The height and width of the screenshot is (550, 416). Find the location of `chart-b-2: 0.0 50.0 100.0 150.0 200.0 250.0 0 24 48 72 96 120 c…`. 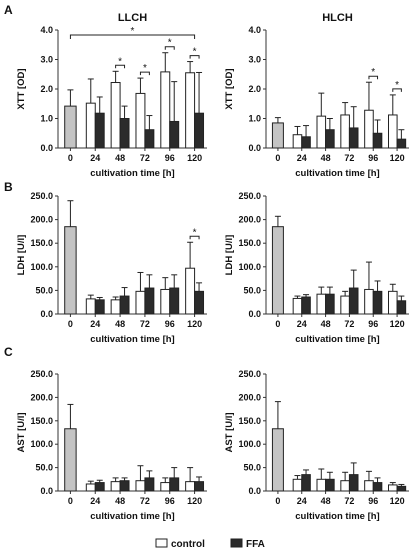

chart-b-2: 0.0 50.0 100.0 150.0 200.0 250.0 0 24 48 72 96 120 c… is located at coordinates (316, 268).